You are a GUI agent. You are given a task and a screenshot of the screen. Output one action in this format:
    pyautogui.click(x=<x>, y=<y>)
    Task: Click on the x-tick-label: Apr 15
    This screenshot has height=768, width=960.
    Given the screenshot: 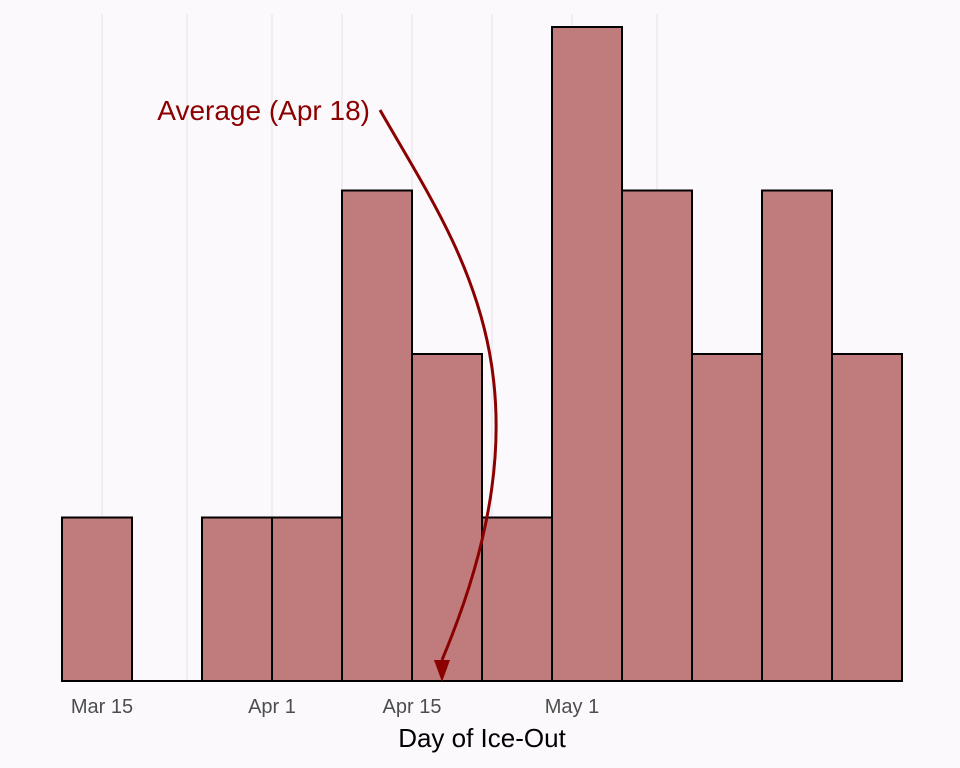 What is the action you would take?
    pyautogui.click(x=412, y=707)
    